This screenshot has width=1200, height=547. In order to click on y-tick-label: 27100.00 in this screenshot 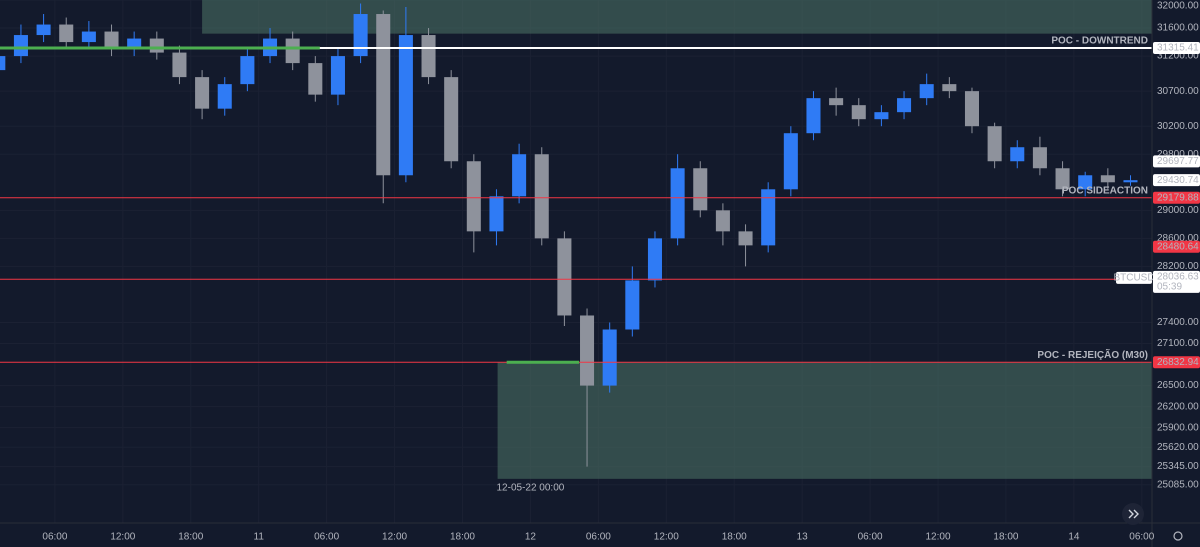, I will do `click(1178, 343)`.